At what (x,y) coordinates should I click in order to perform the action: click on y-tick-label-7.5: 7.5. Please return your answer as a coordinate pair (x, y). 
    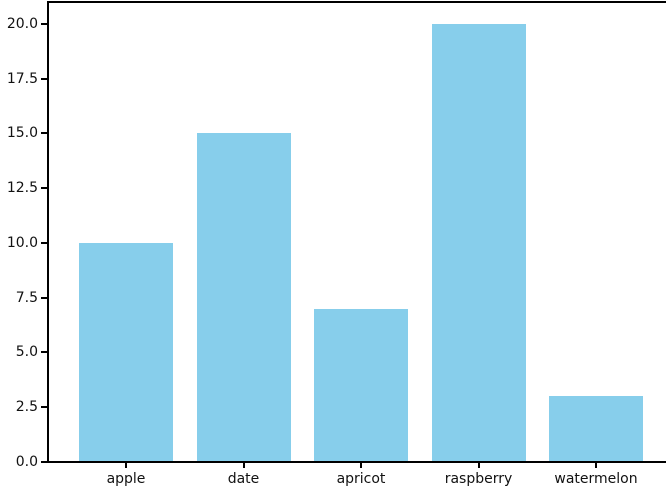
    Looking at the image, I should click on (26, 297).